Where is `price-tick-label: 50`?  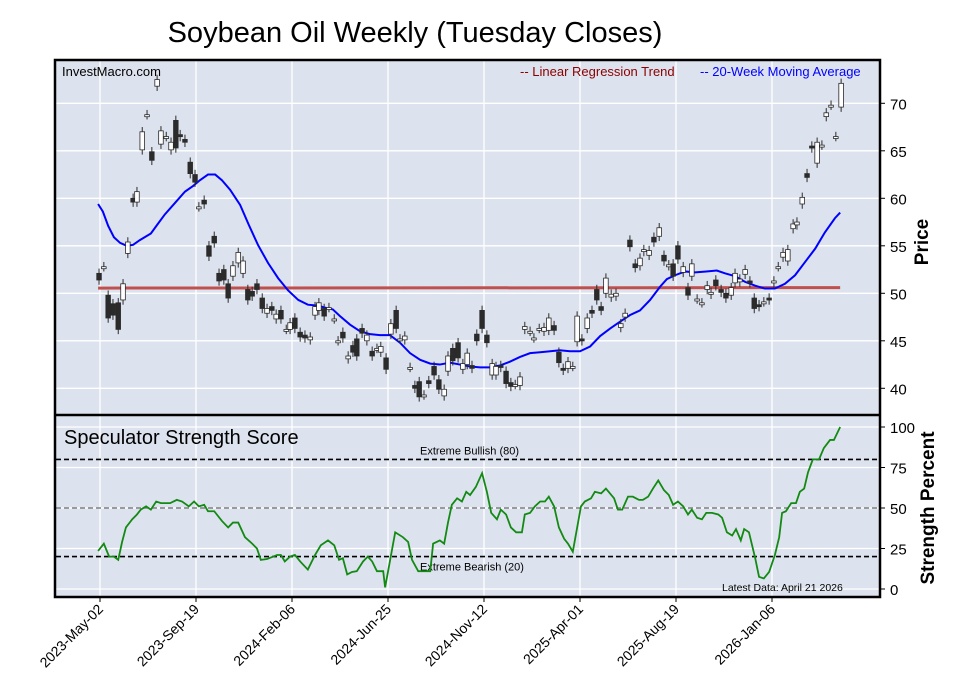
price-tick-label: 50 is located at coordinates (898, 294).